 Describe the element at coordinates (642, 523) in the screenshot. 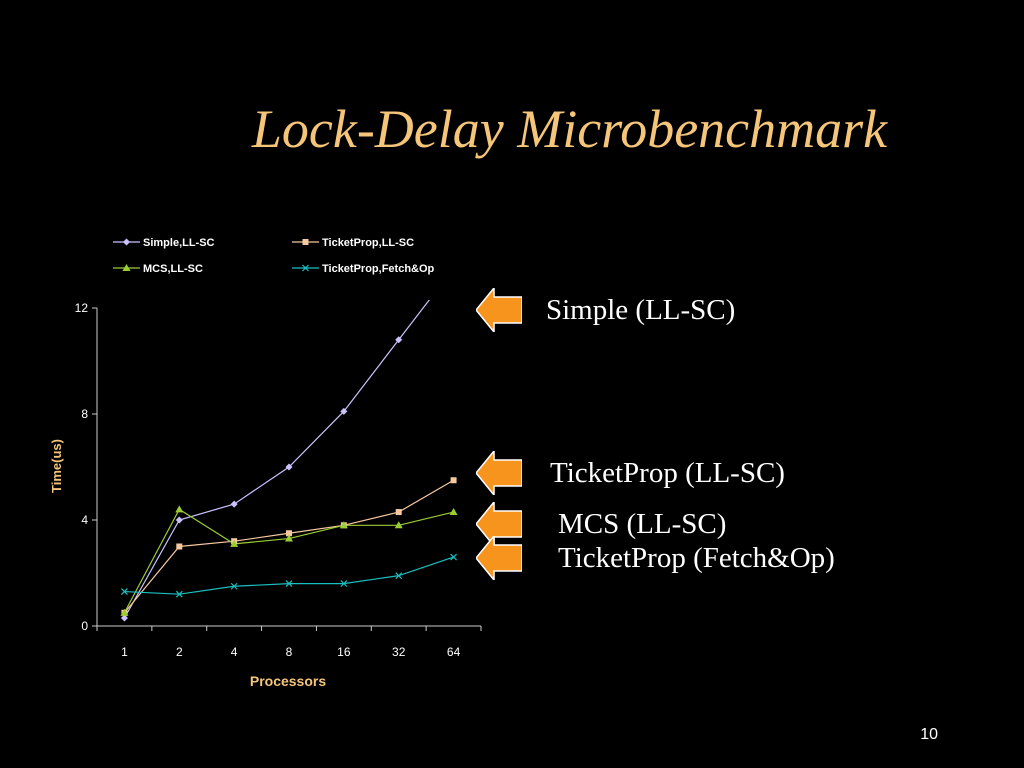

I see `callout-label: MCS (LL-SC)` at that location.